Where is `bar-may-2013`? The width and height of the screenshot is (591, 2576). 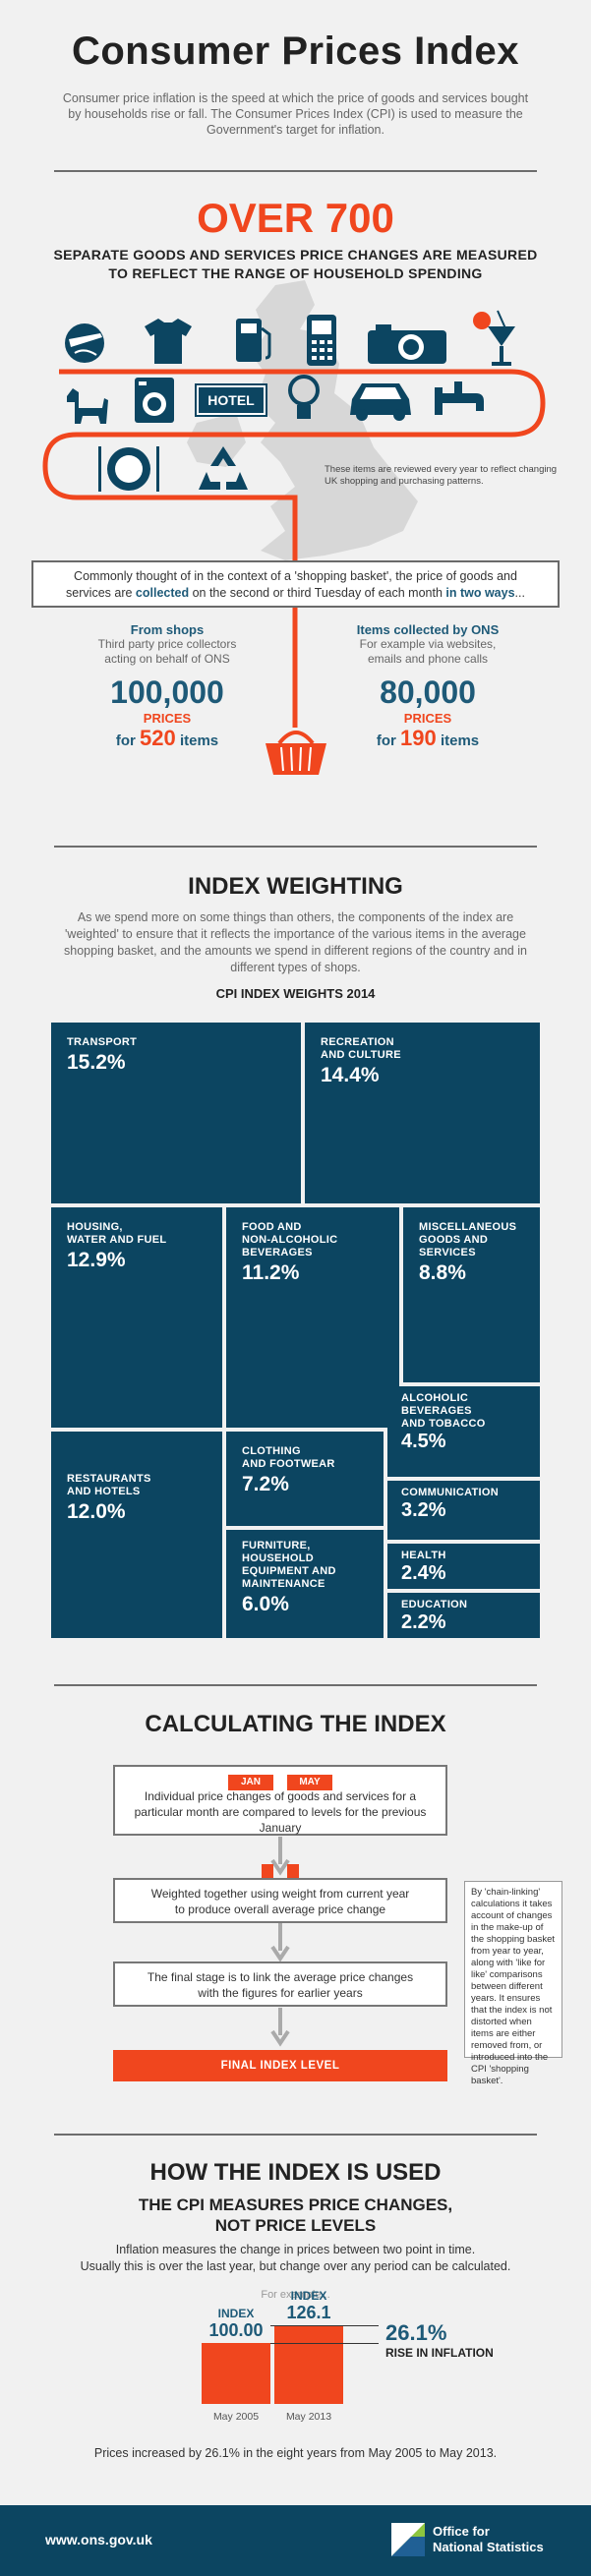 bar-may-2013 is located at coordinates (308, 2364).